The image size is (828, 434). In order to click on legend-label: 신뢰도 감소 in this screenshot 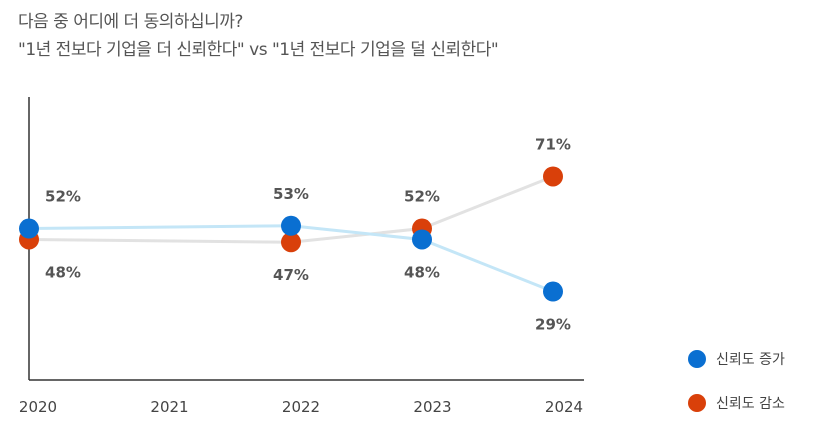, I will do `click(750, 404)`.